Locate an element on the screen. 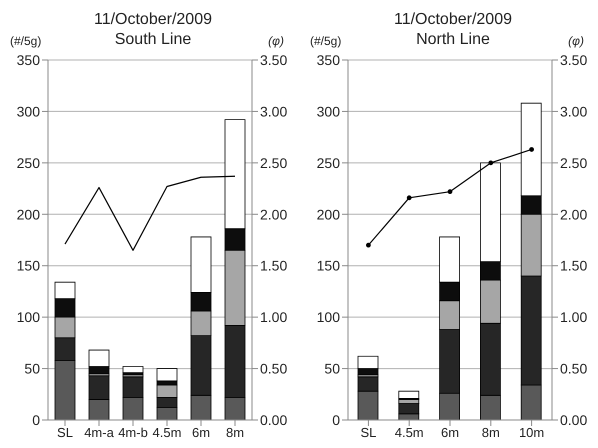  x-tick-label: 4m-a is located at coordinates (99, 432).